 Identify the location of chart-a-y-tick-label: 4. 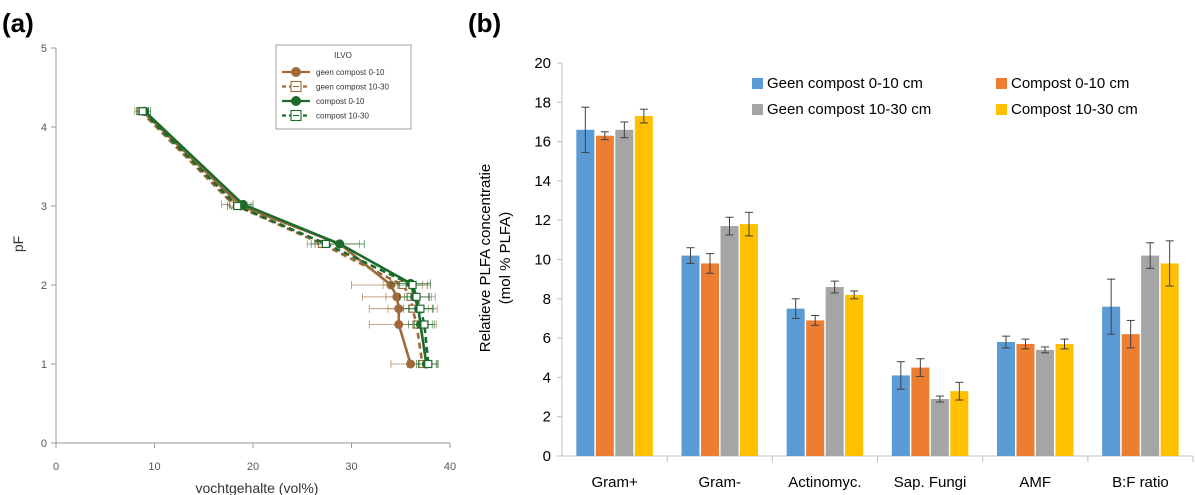
(44, 128).